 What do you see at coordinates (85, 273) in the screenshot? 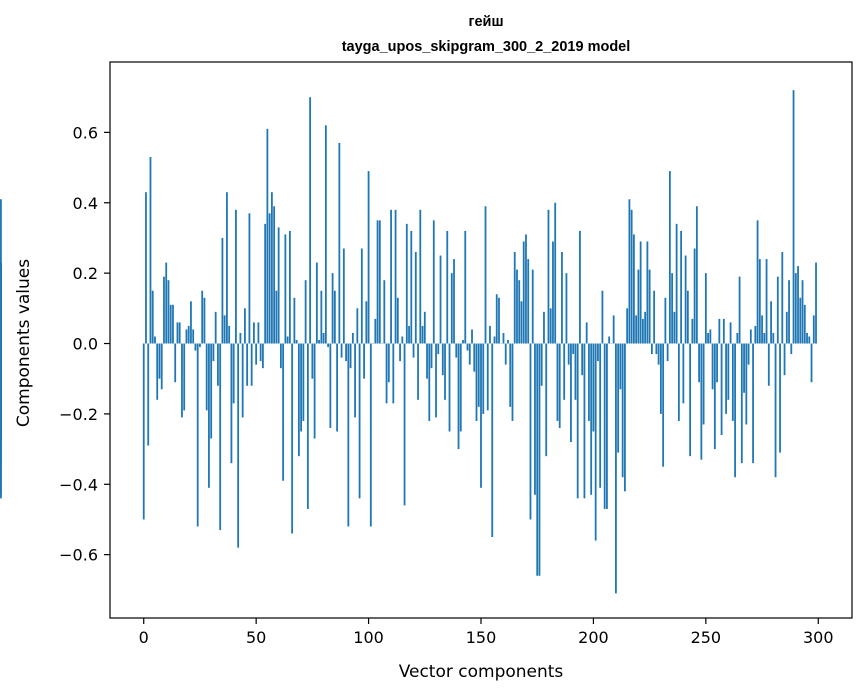
I see `y-tick-label: 0.2` at bounding box center [85, 273].